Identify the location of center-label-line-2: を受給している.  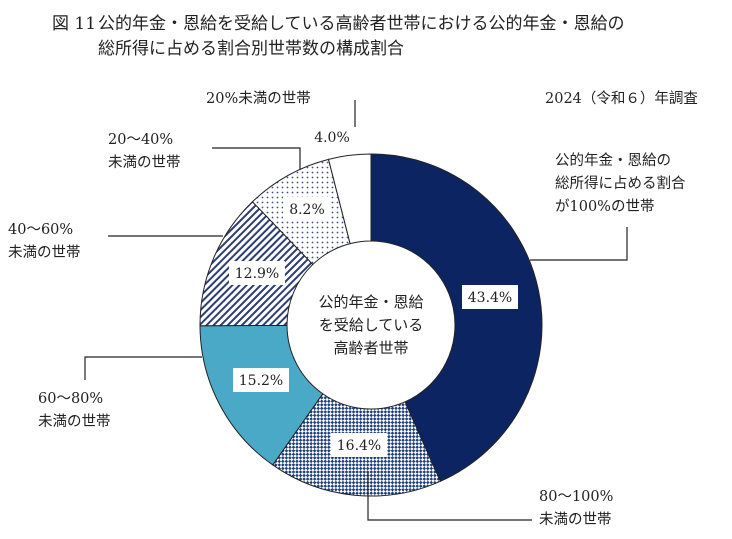
(371, 325).